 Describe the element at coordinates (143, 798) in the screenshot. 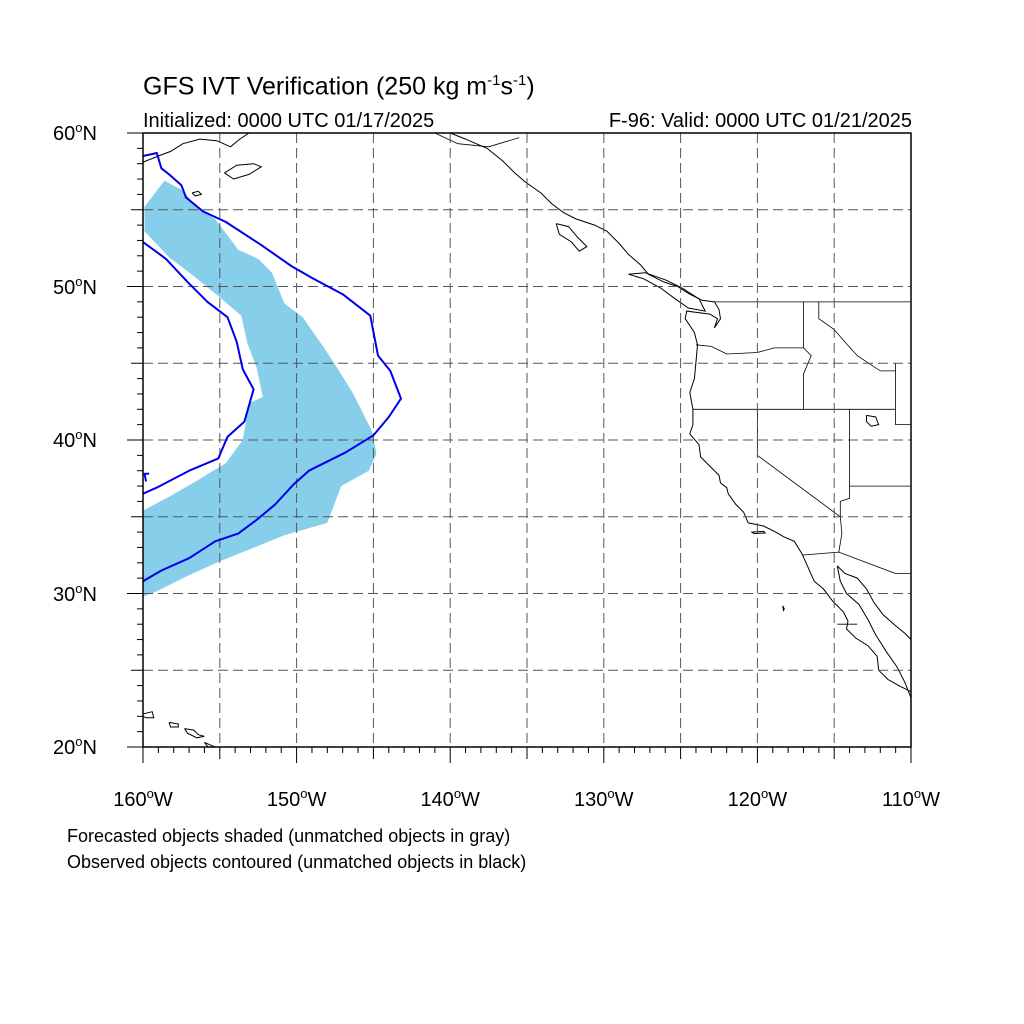

I see `lon-label: 160oW` at that location.